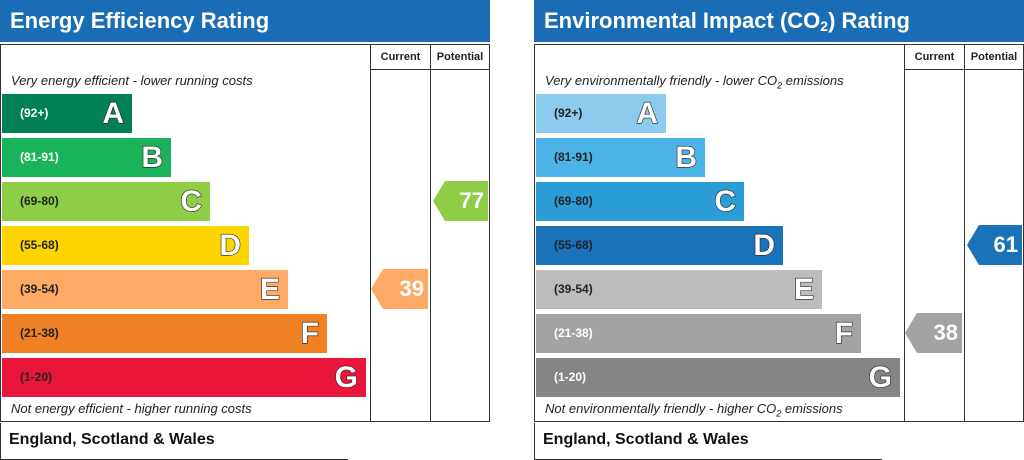 The height and width of the screenshot is (460, 1024). What do you see at coordinates (471, 200) in the screenshot?
I see `potential-rating-value: 77` at bounding box center [471, 200].